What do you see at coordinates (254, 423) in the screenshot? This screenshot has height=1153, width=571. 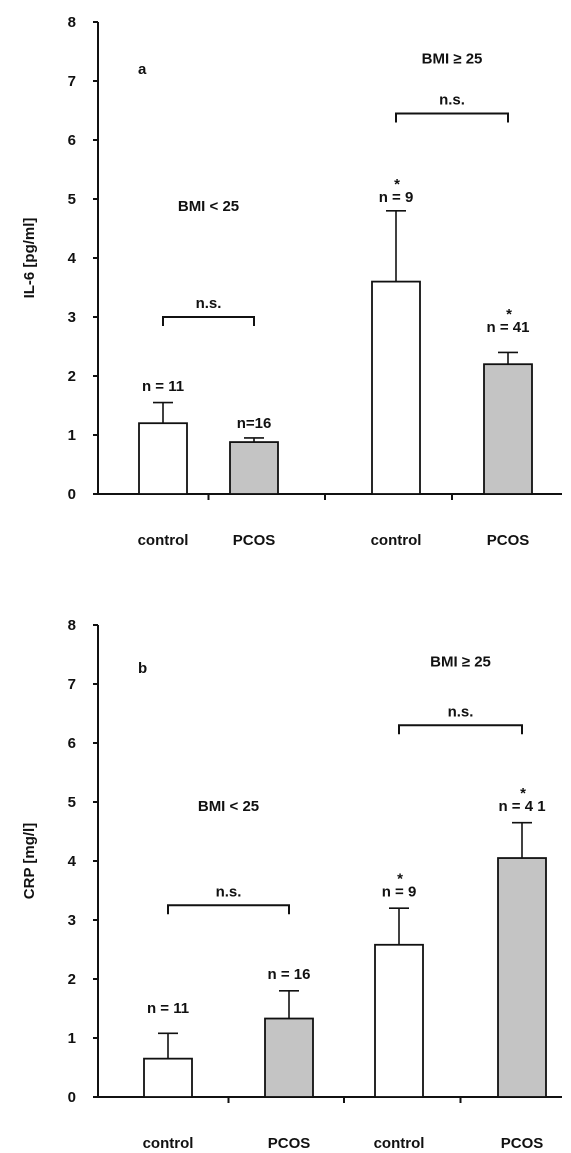 I see `n-label: n=16` at bounding box center [254, 423].